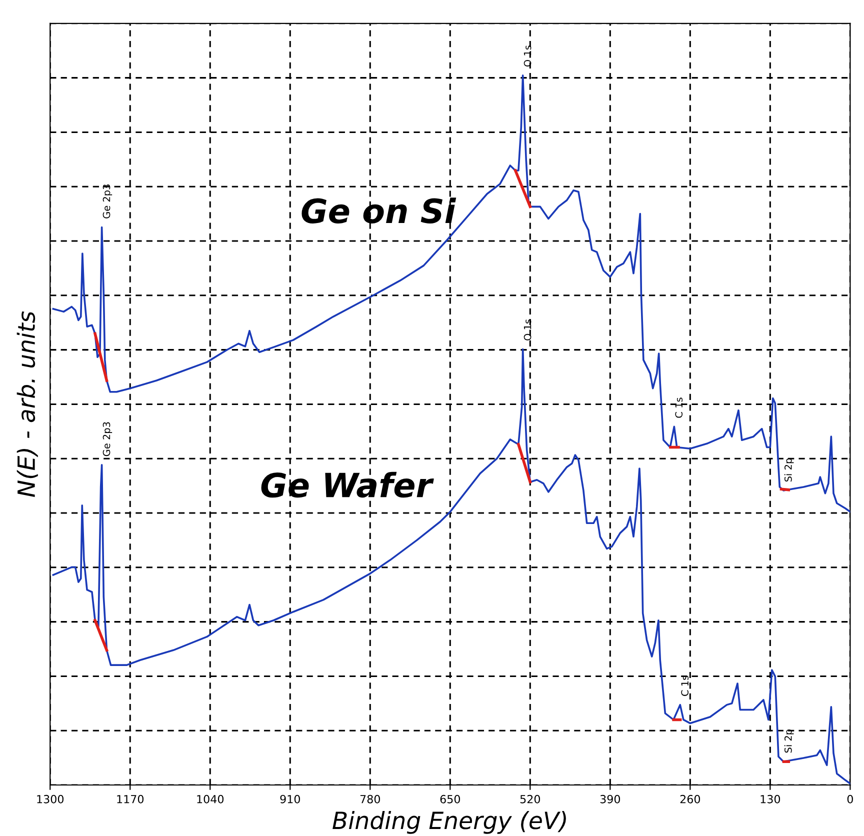 The height and width of the screenshot is (836, 864). What do you see at coordinates (450, 799) in the screenshot?
I see `x-tick-label: 650` at bounding box center [450, 799].